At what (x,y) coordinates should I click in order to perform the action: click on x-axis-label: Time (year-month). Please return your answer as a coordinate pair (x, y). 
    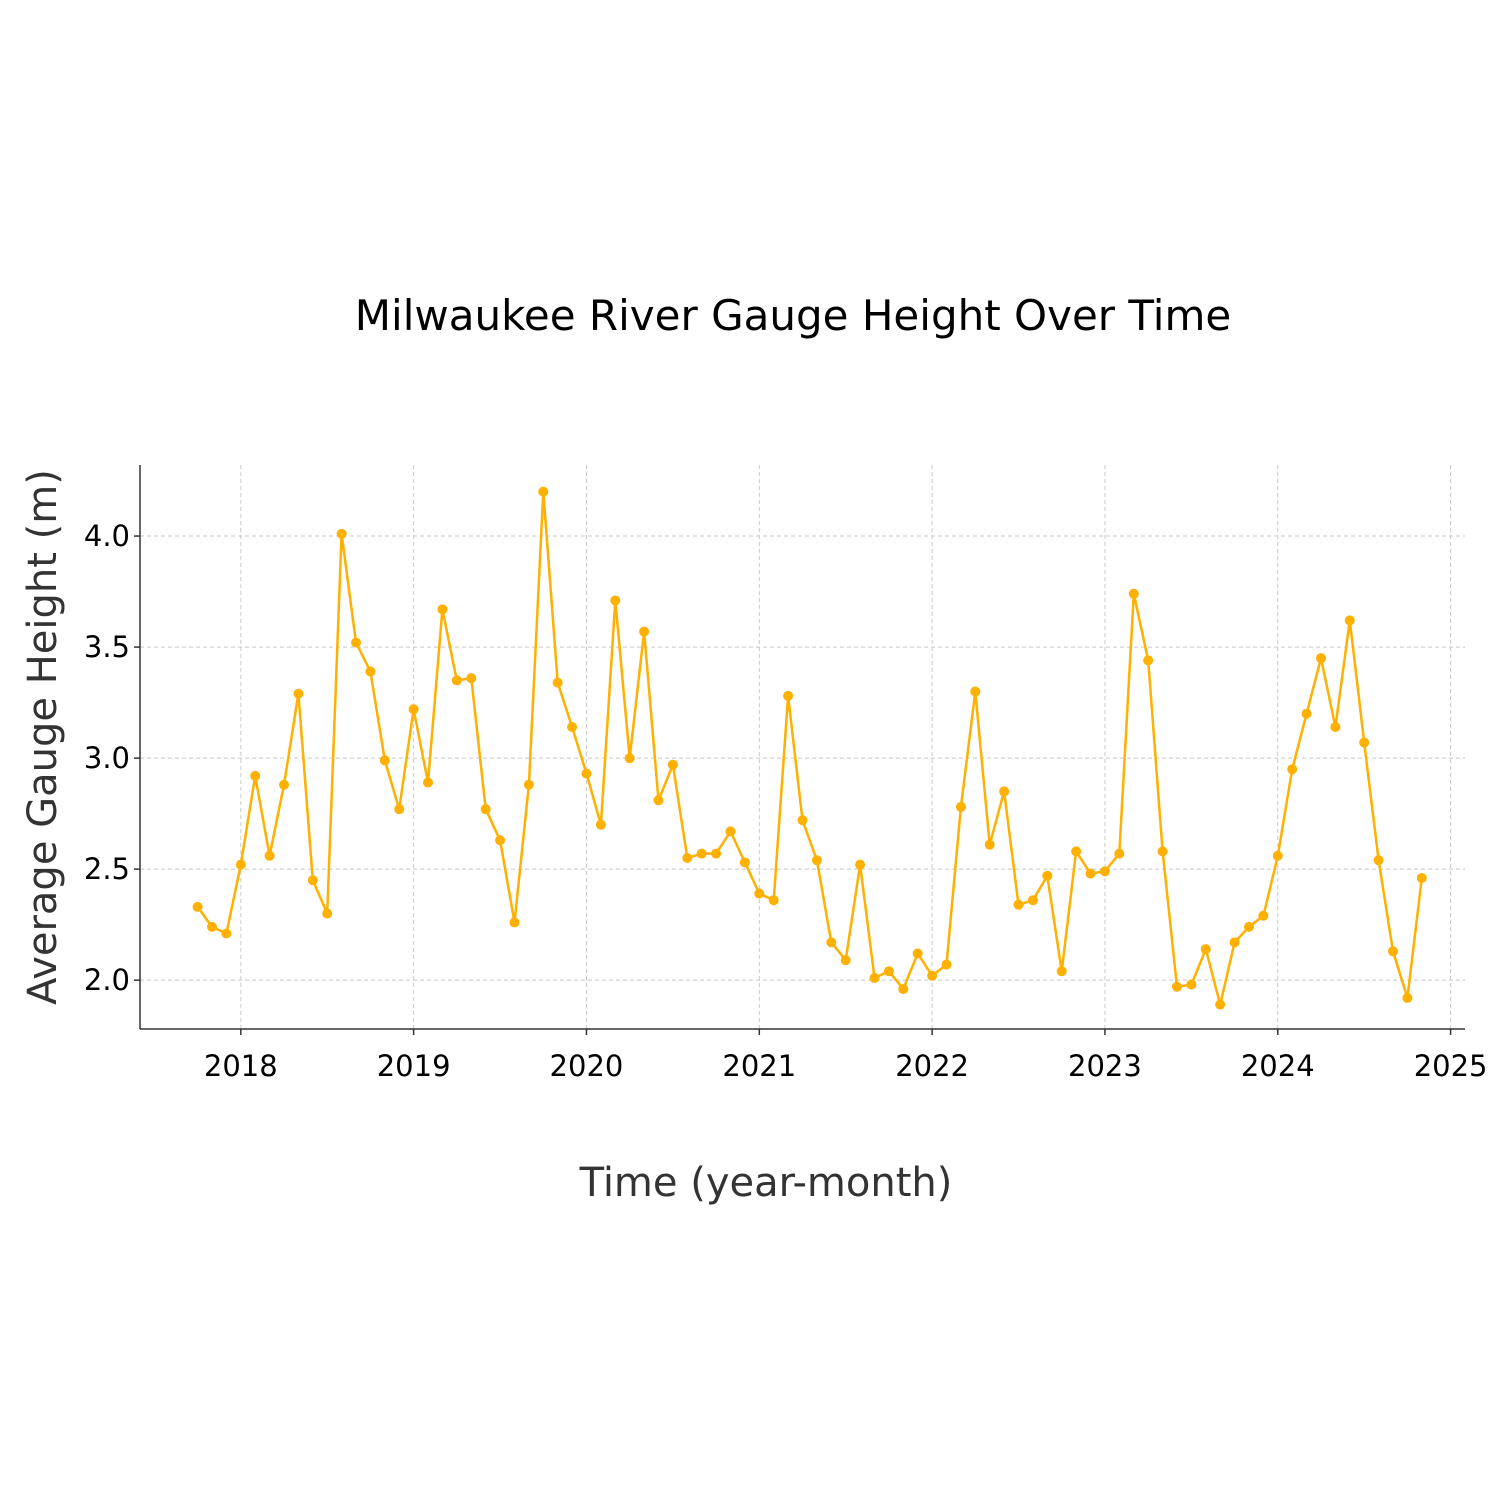
    Looking at the image, I should click on (766, 1183).